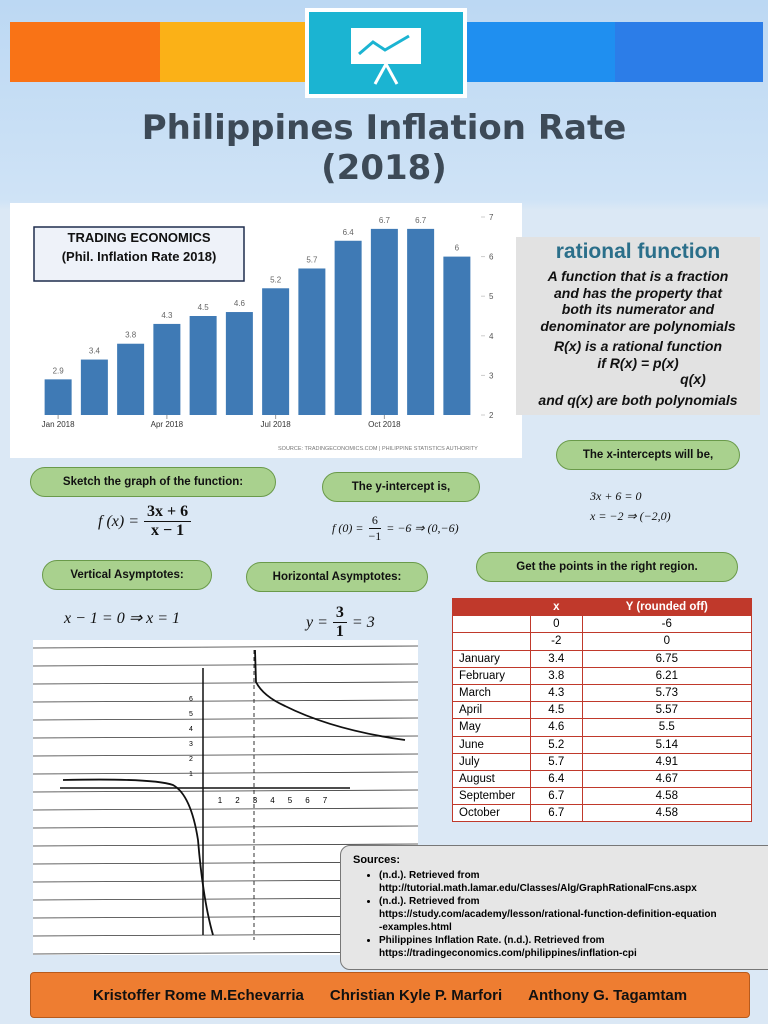  Describe the element at coordinates (232, 52) in the screenshot. I see `stripe` at that location.